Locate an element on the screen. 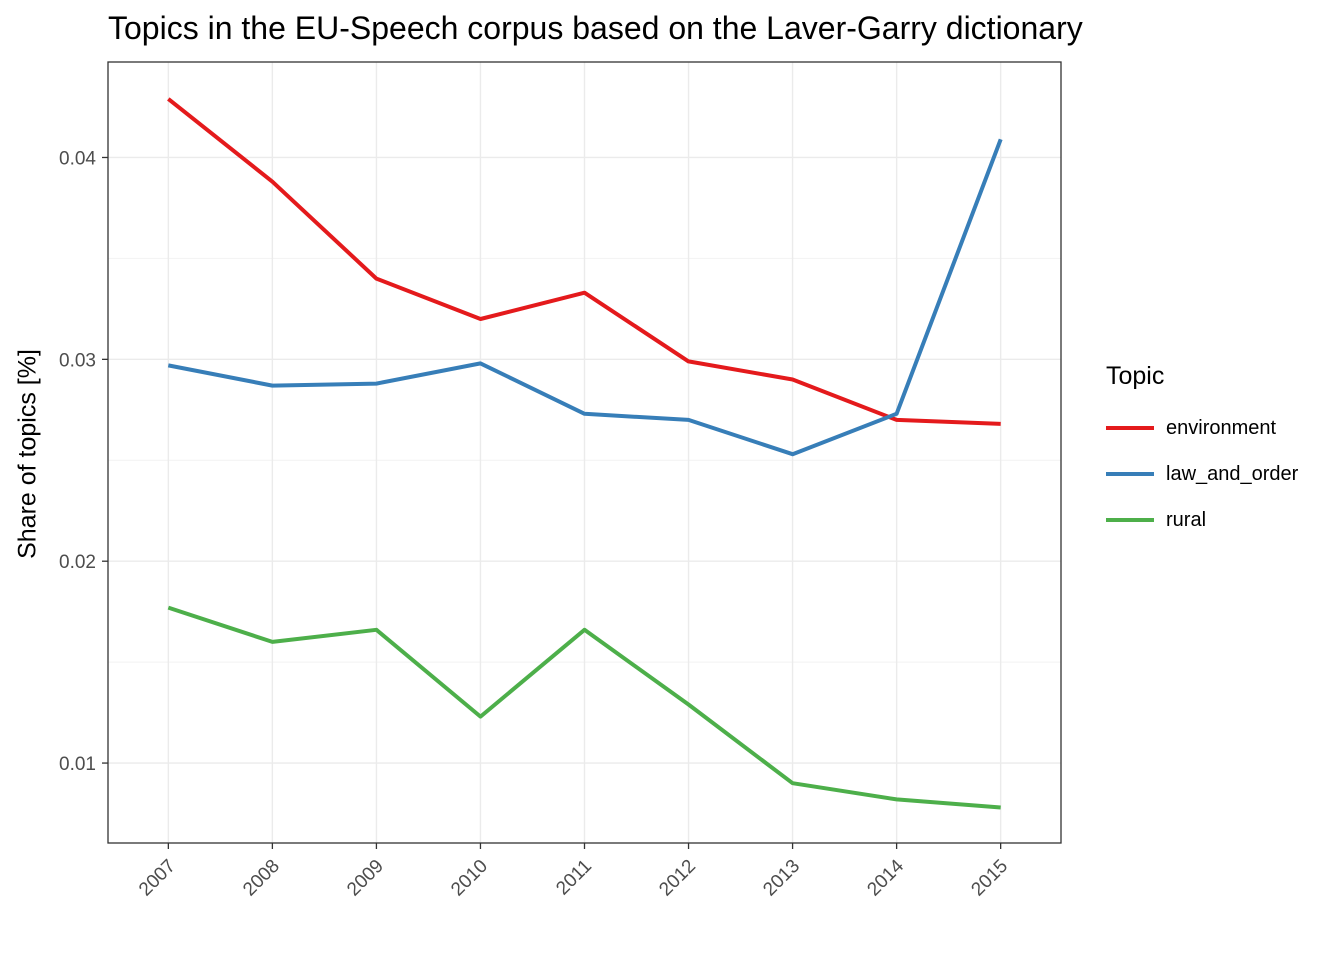 This screenshot has height=960, width=1344. y-tick-label: 0.02 is located at coordinates (77, 562).